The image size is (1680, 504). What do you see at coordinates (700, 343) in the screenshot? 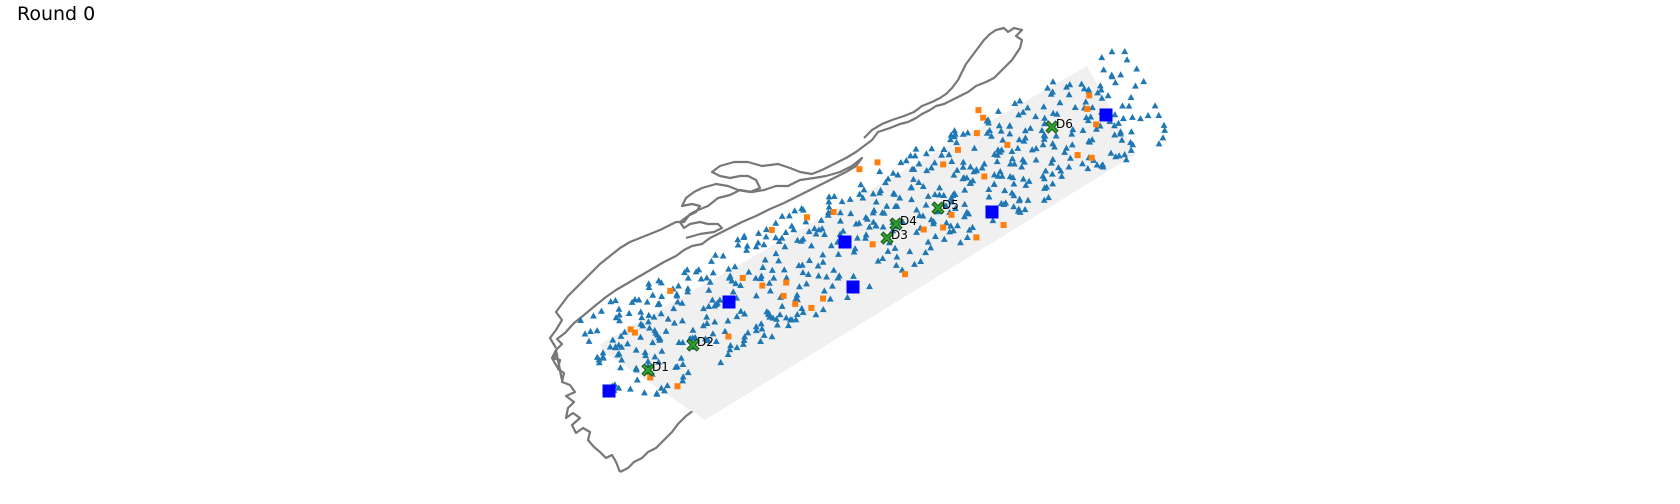
I see `depot-marker: D2` at bounding box center [700, 343].